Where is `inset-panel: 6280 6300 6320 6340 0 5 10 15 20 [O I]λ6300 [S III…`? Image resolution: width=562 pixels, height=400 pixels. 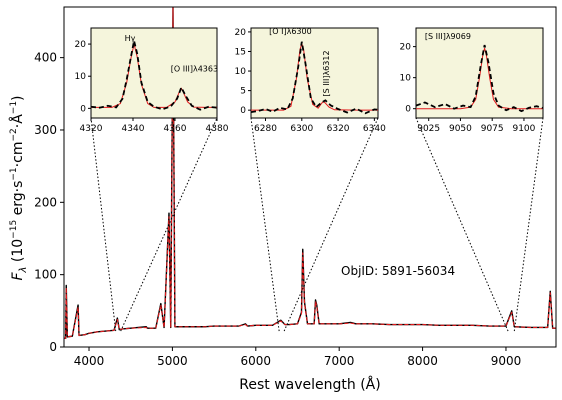 inset-panel: 6280 6300 6320 6340 0 5 10 15 20 [O I]λ6300 [S III… is located at coordinates (311, 80).